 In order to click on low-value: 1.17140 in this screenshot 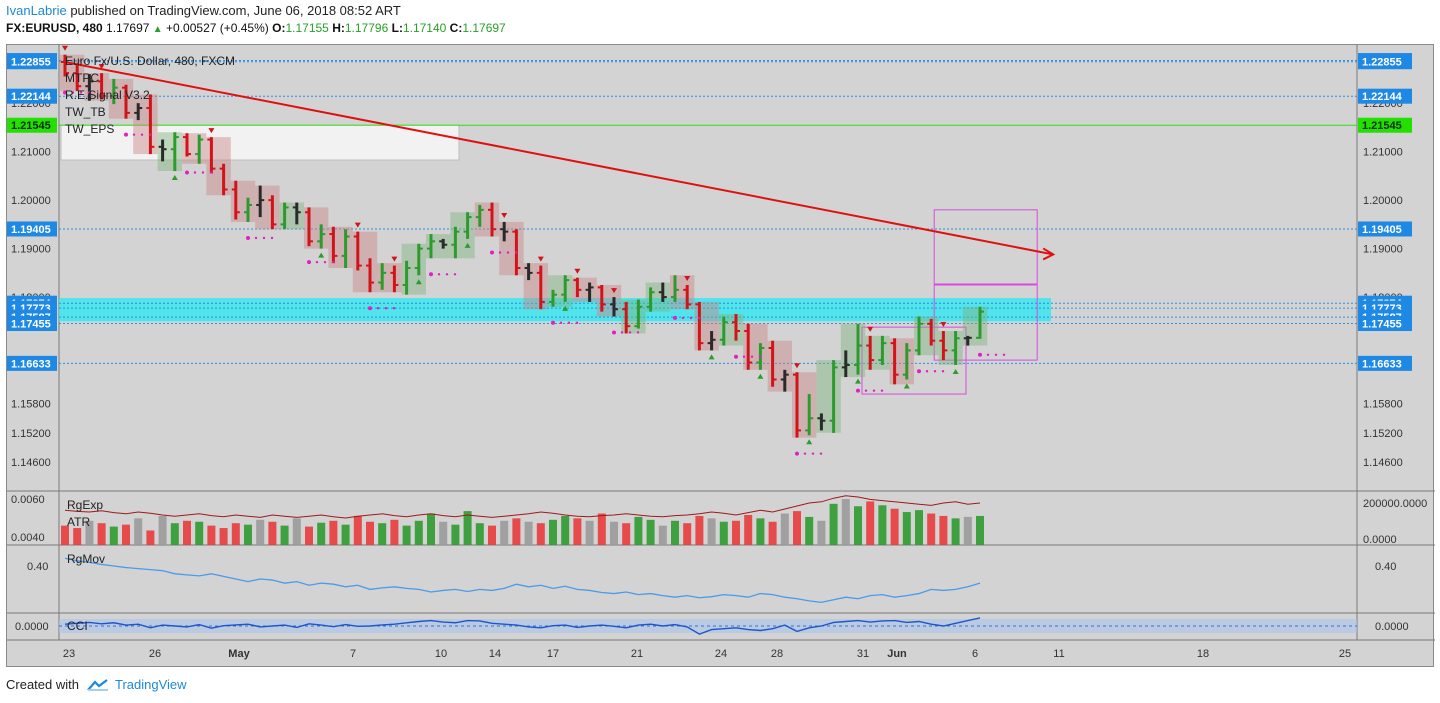, I will do `click(424, 28)`.